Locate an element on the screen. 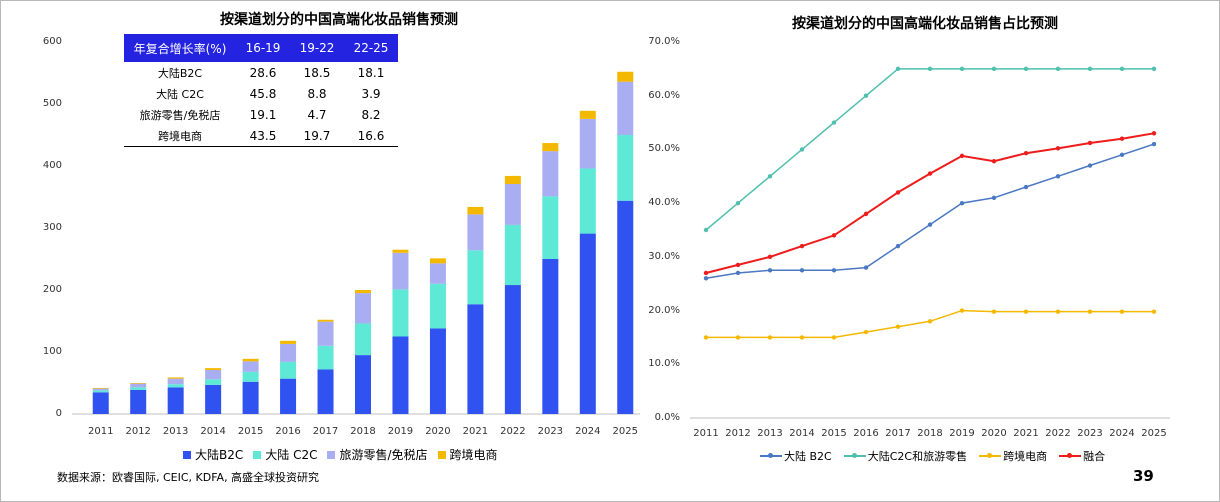  y-tick-label: 40.0% is located at coordinates (664, 203).